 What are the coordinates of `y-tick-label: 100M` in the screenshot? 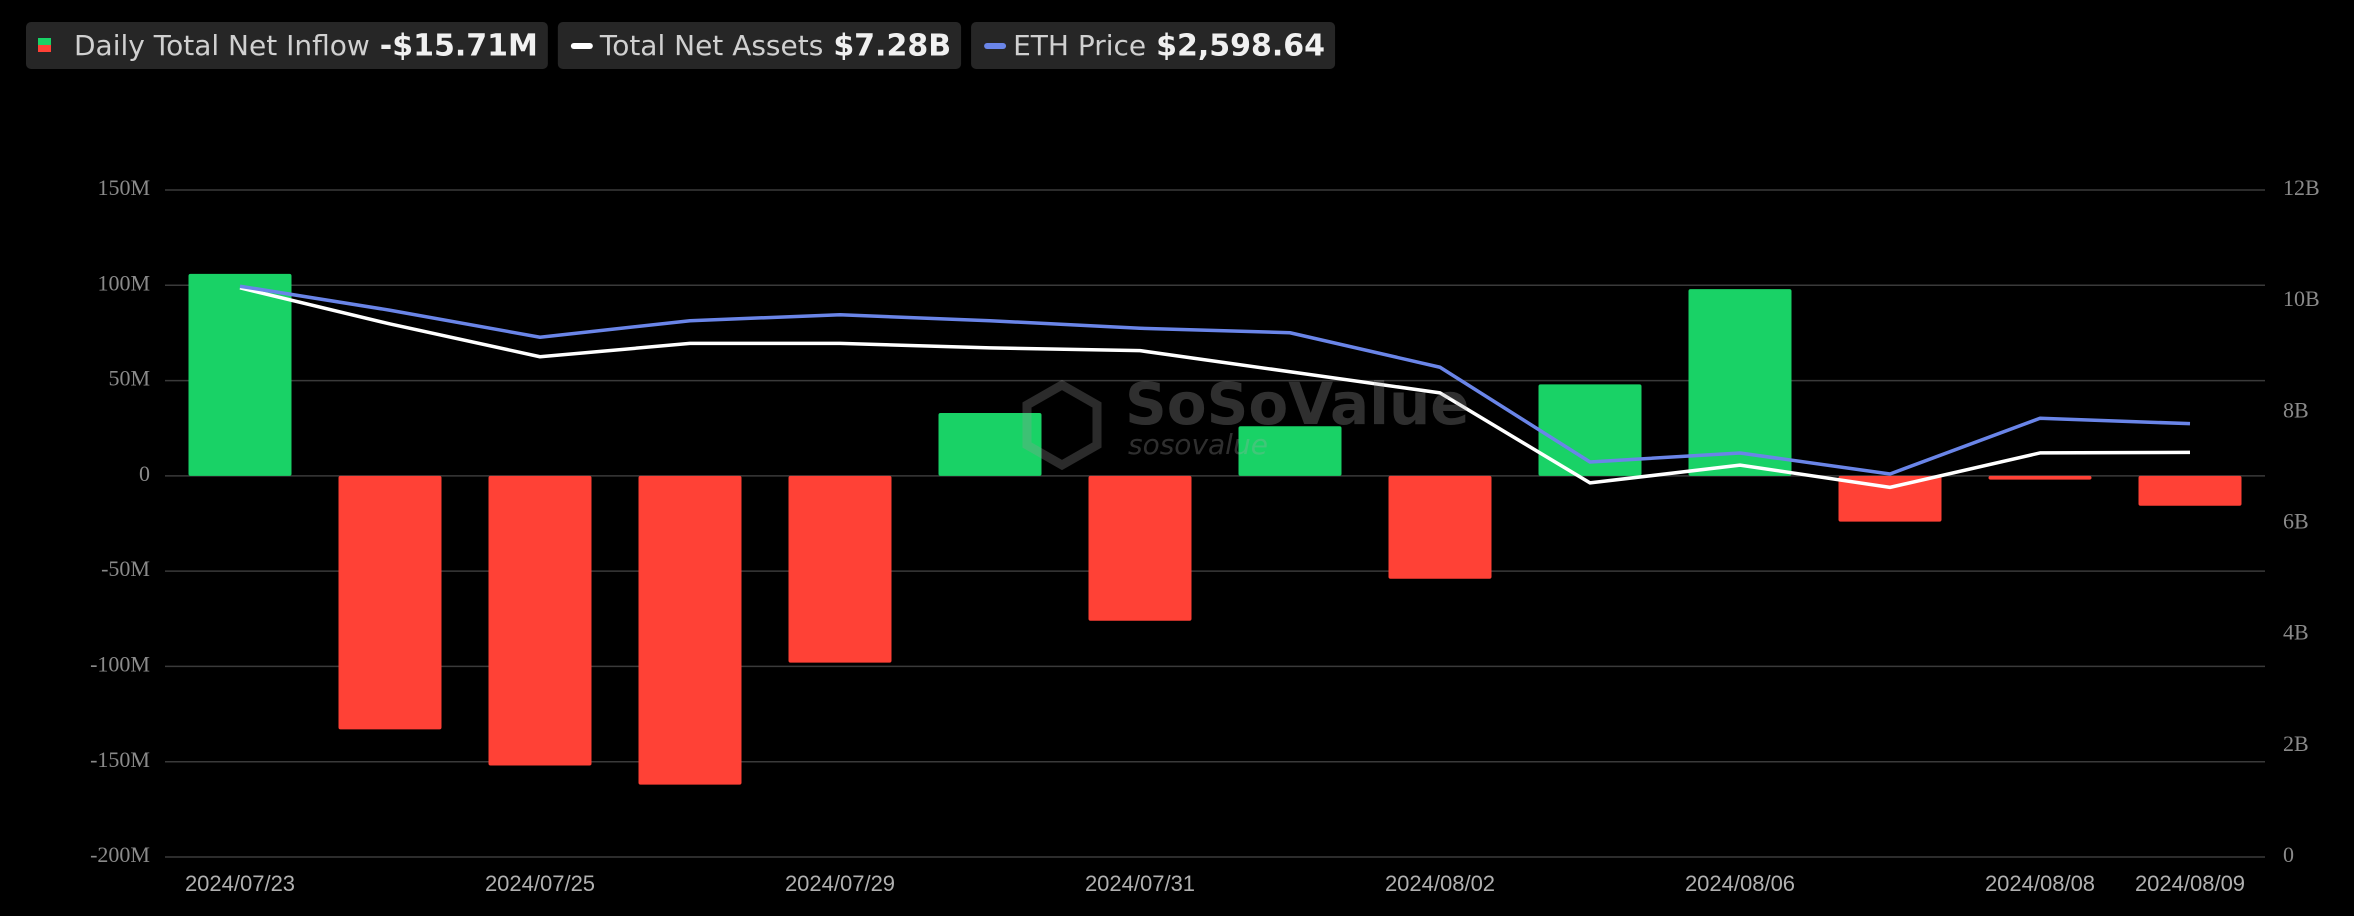 It's located at (123, 282).